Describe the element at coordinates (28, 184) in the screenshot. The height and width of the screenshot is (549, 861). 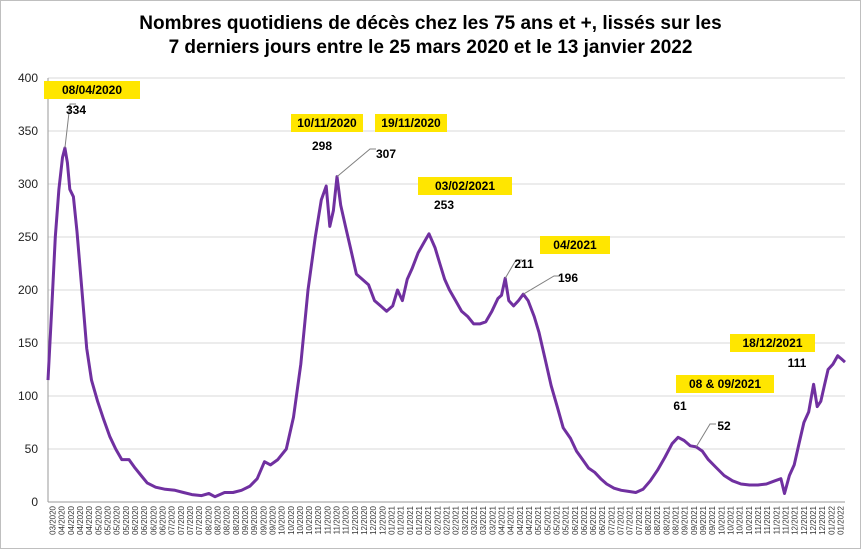
I see `y-tick-label: 300` at that location.